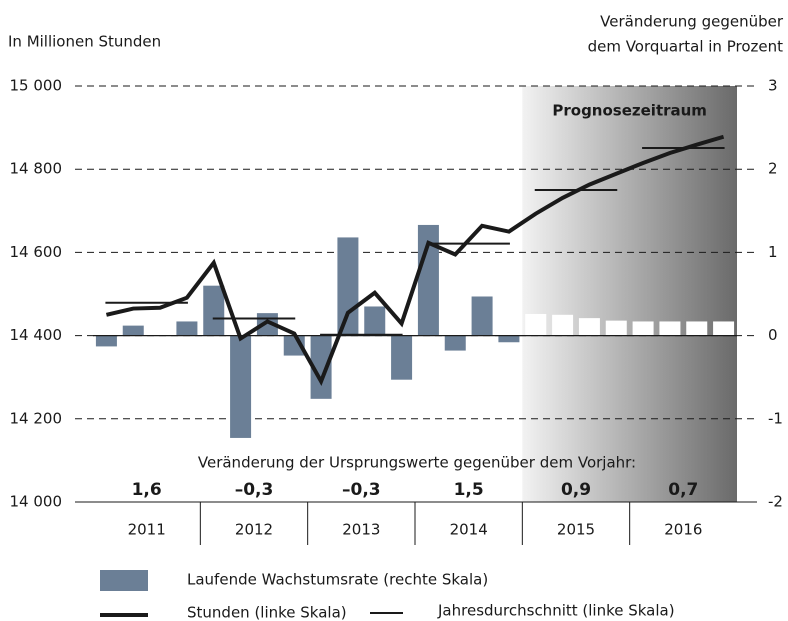  What do you see at coordinates (147, 490) in the screenshot?
I see `annual-change-label: 1,6` at bounding box center [147, 490].